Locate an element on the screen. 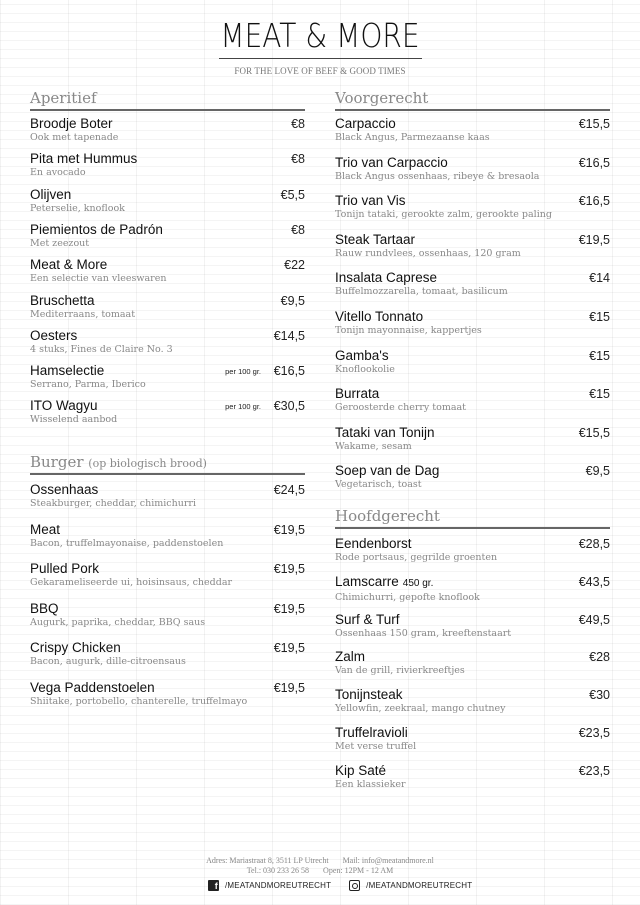  item-price: €24,5 is located at coordinates (289, 490).